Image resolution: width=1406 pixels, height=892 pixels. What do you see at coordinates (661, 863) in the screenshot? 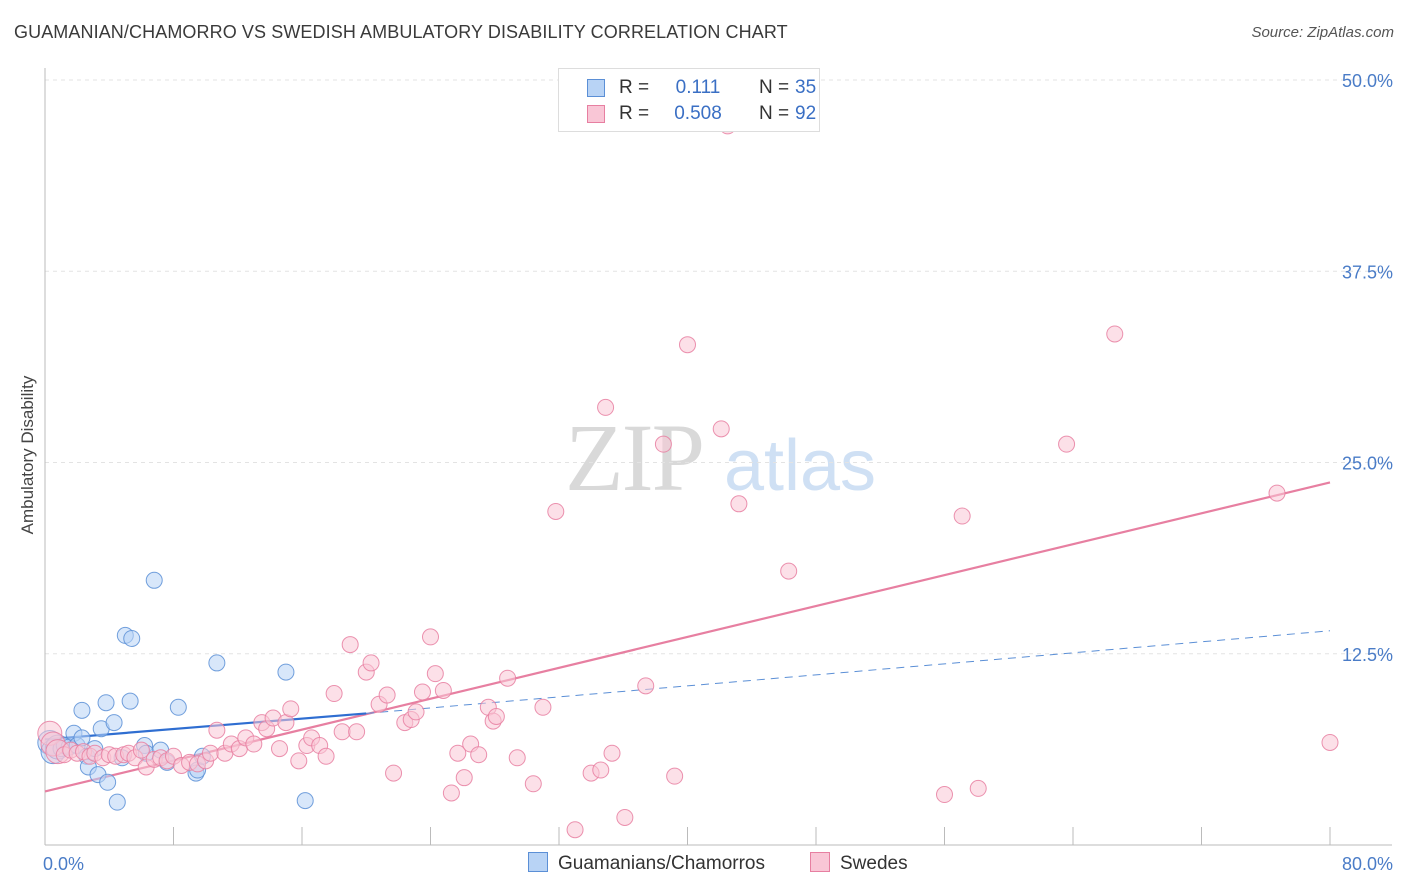
I see `bottom-legend-label: Guamanians/Chamorros` at bounding box center [661, 863].